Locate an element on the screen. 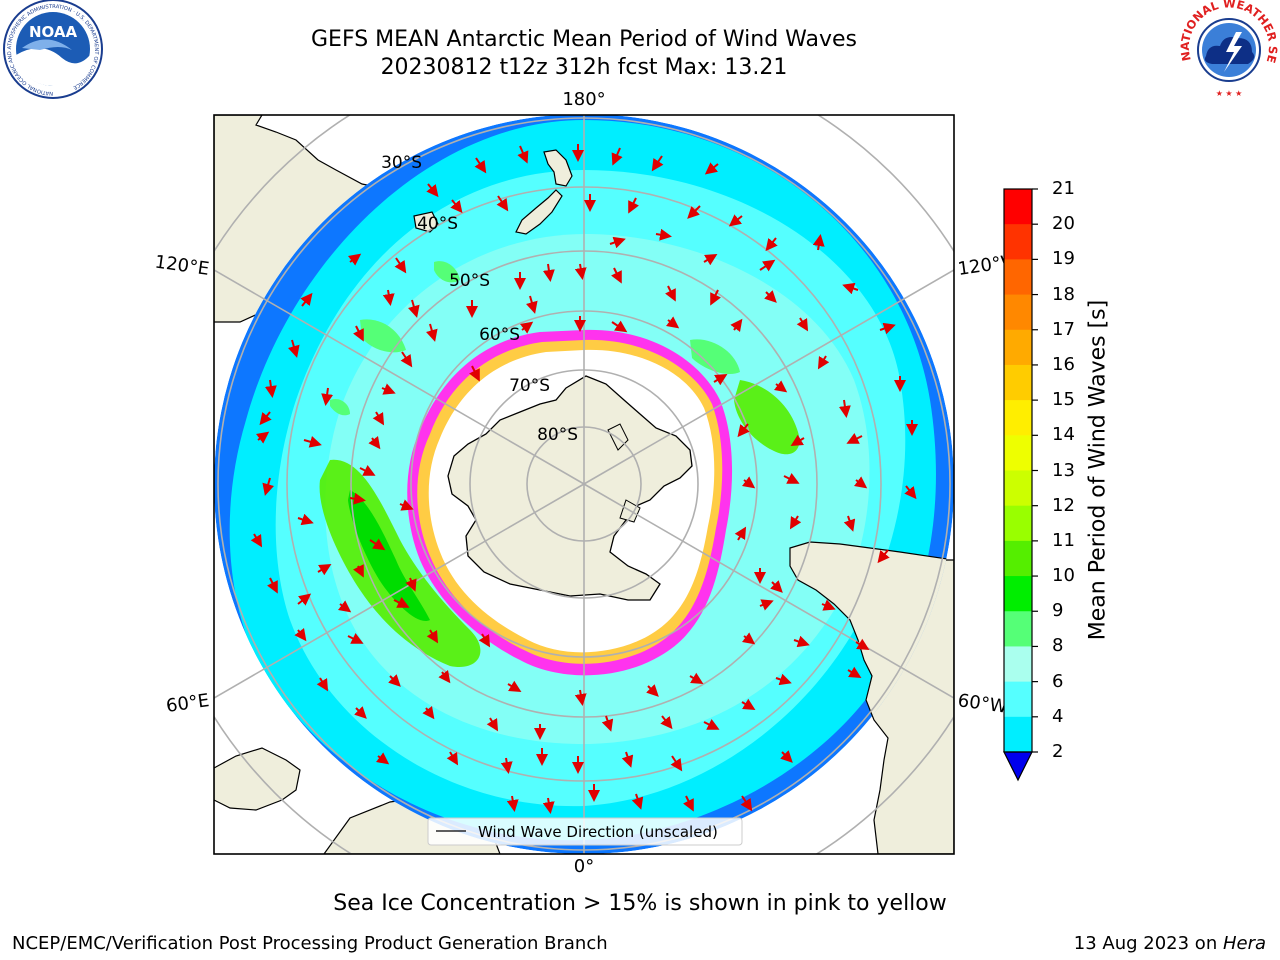 The height and width of the screenshot is (960, 1280). lon-label-120e: 120°E is located at coordinates (181, 265).